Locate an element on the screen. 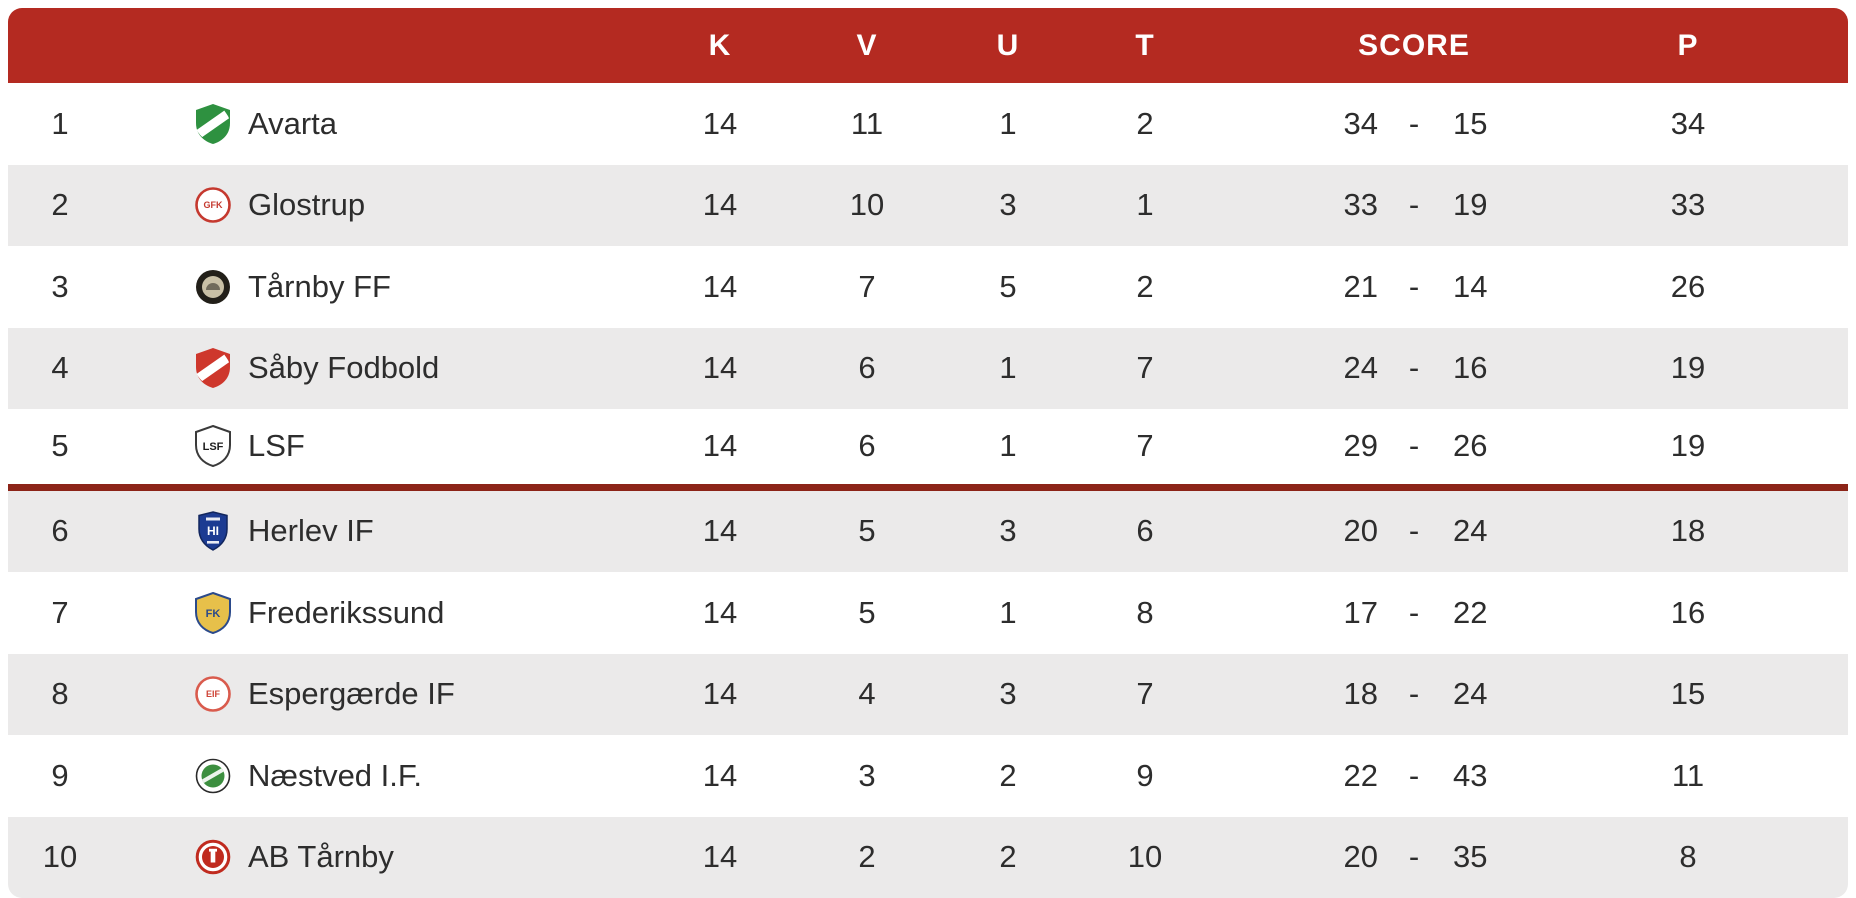 The width and height of the screenshot is (1856, 898). stat-u: 2 is located at coordinates (1008, 775).